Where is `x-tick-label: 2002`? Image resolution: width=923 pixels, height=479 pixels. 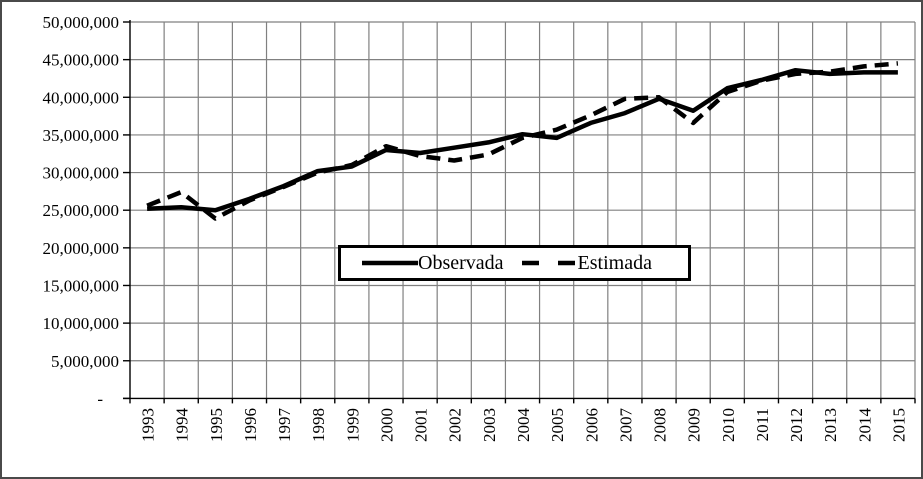 x-tick-label: 2002 is located at coordinates (455, 425).